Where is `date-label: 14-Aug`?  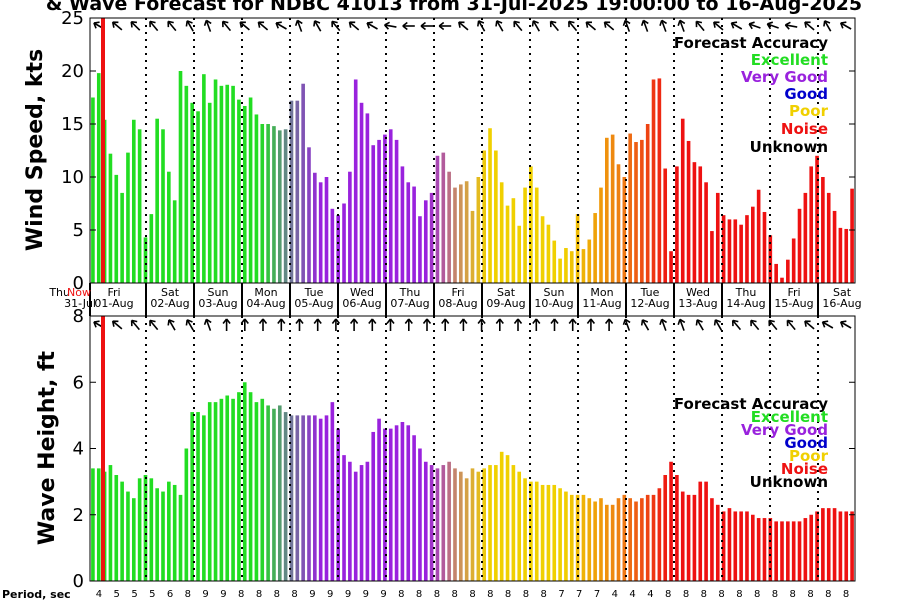
date-label: 14-Aug is located at coordinates (745, 303).